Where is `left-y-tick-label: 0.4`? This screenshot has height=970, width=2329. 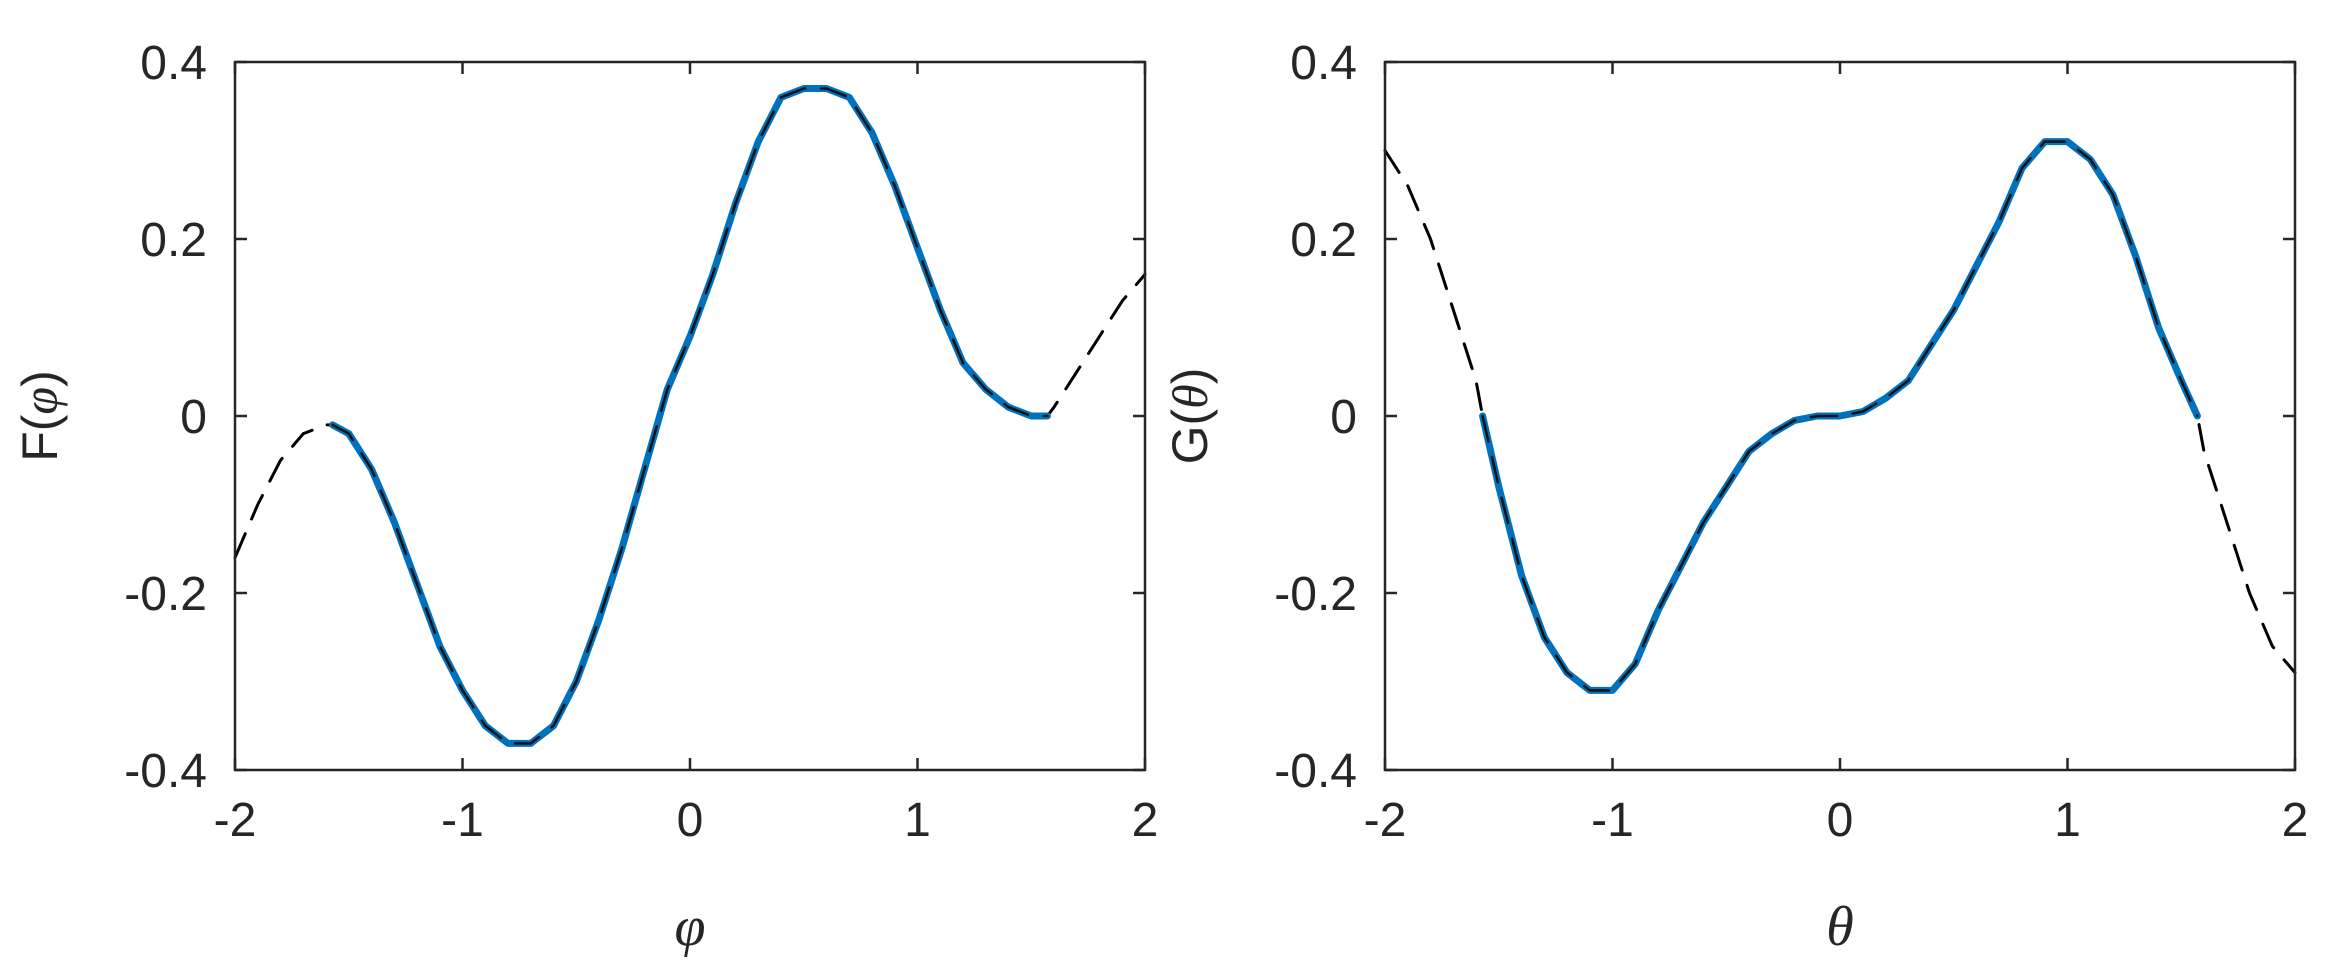 left-y-tick-label: 0.4 is located at coordinates (173, 63).